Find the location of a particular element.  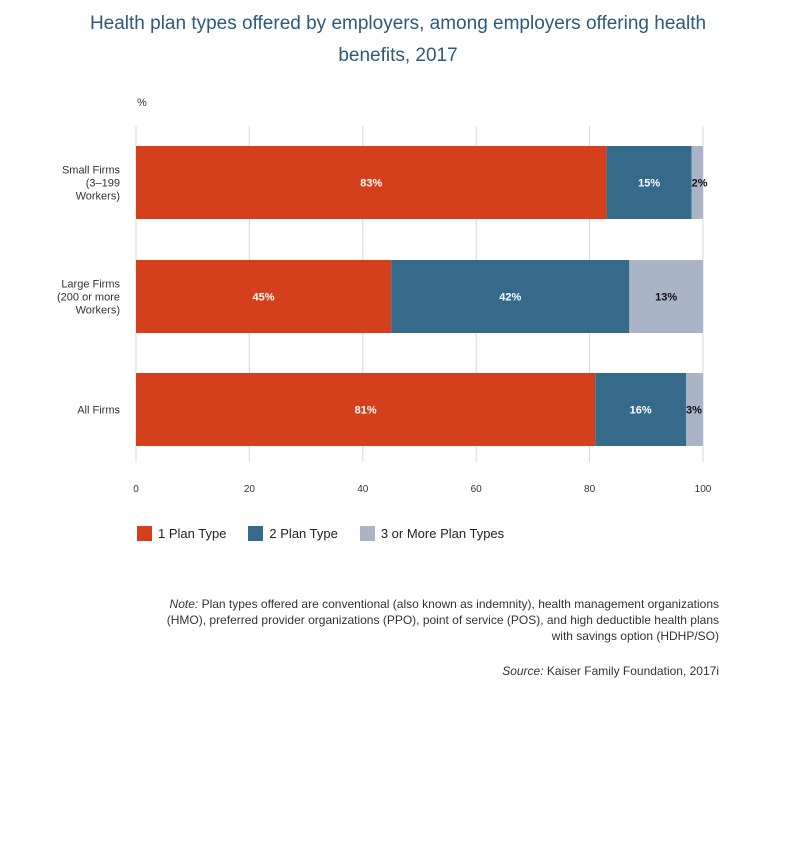

legend-item: 2 Plan Type is located at coordinates (293, 533).